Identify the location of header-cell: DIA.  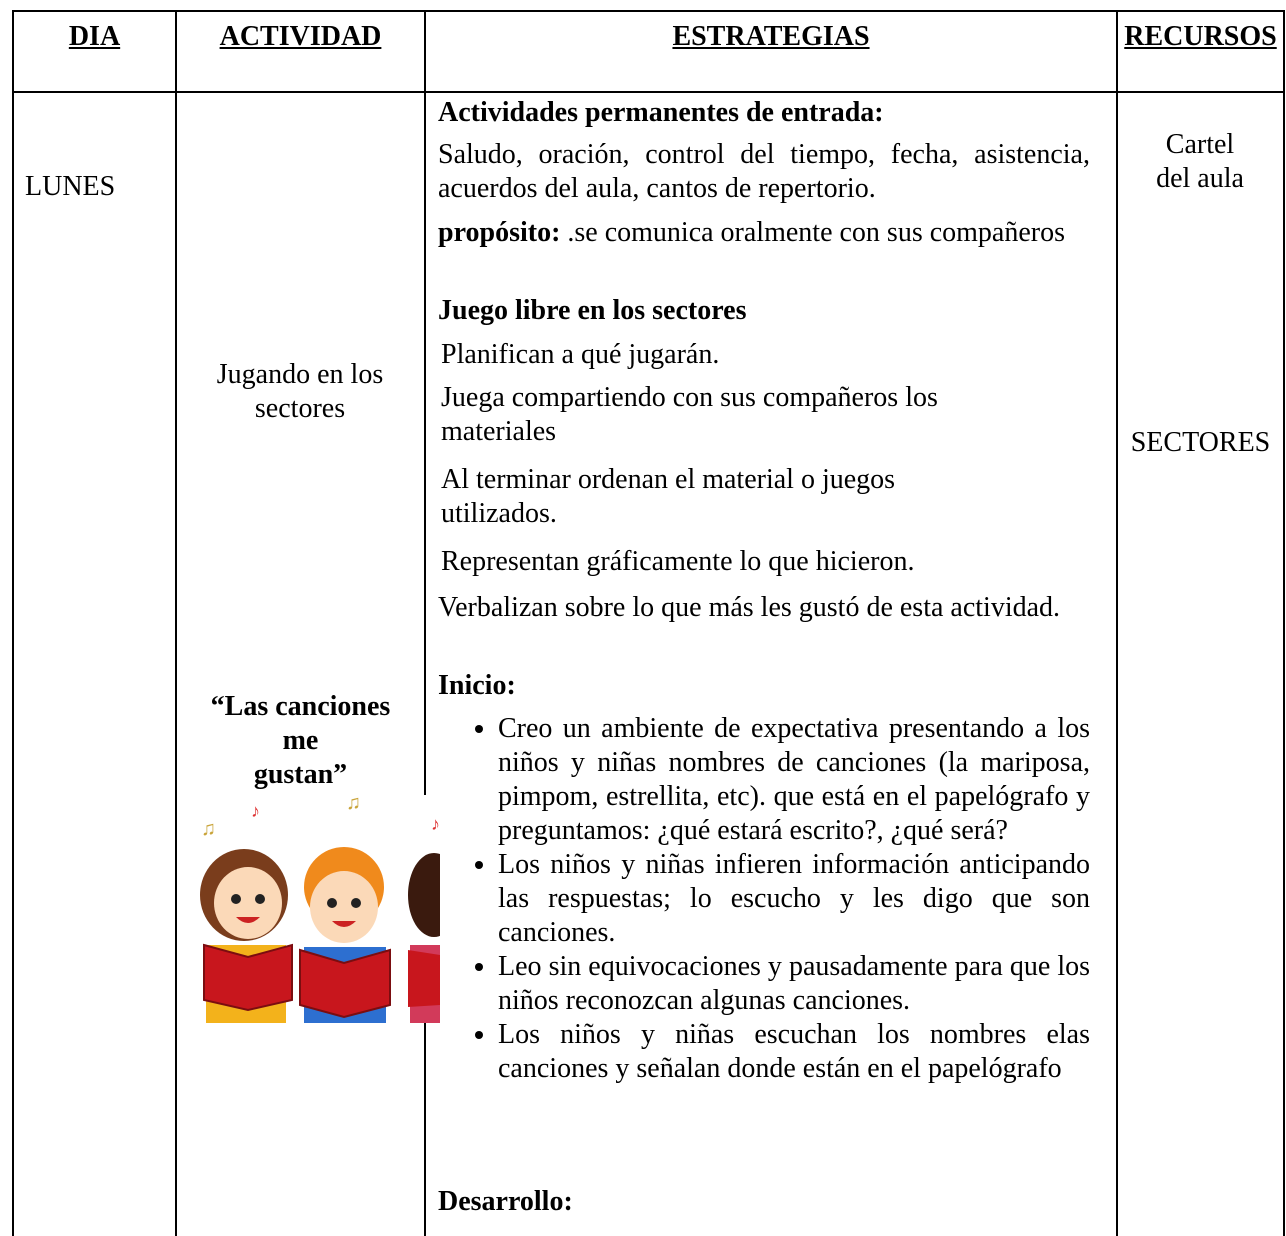
(94, 36).